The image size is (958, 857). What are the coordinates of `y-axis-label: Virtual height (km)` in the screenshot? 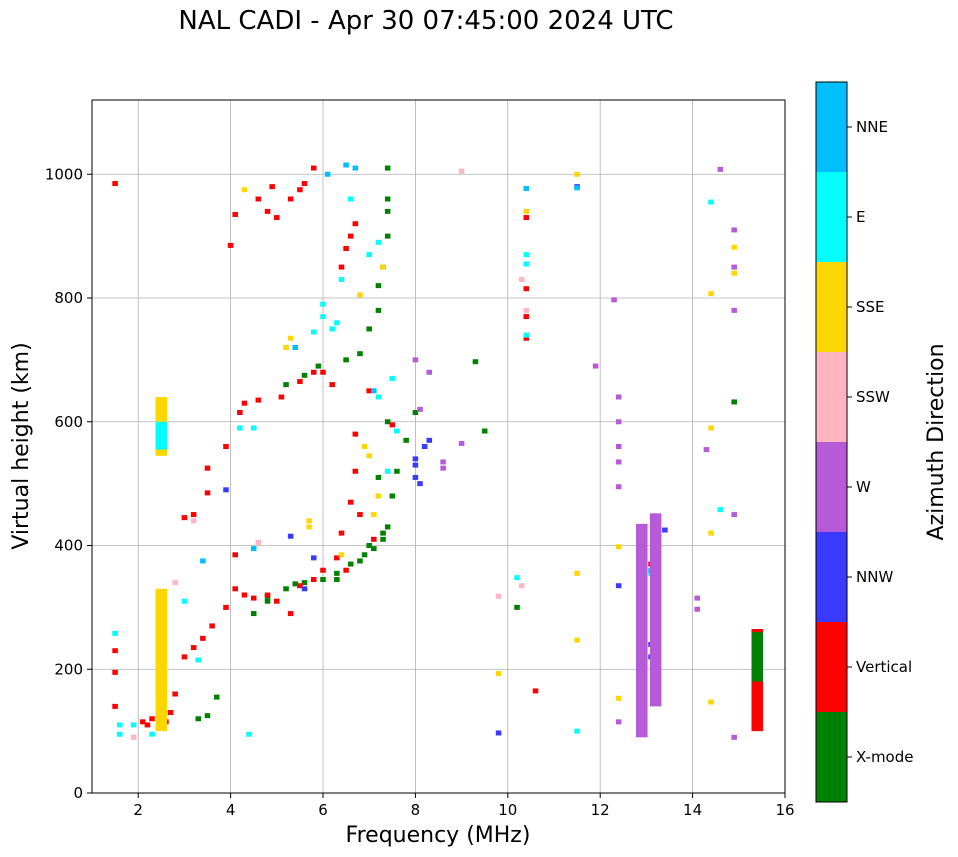 It's located at (21, 445).